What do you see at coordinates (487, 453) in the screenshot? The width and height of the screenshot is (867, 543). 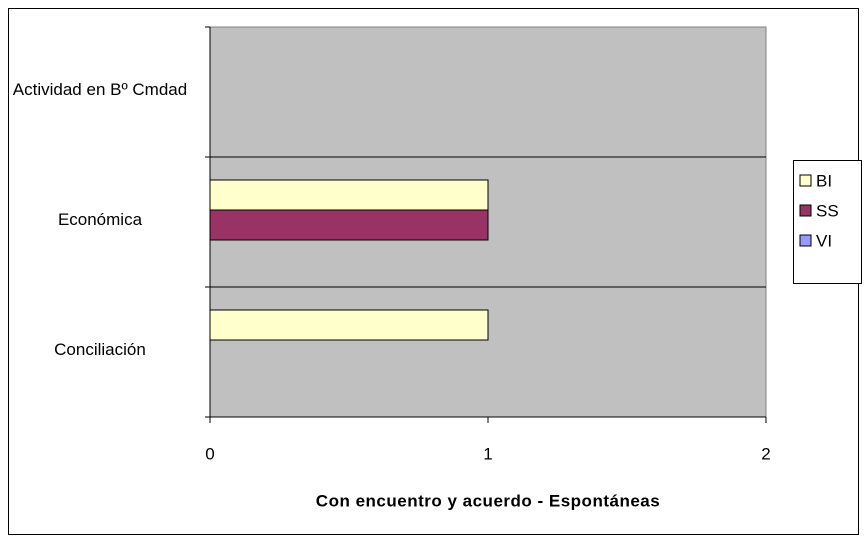 I see `x-tick-label: 1` at bounding box center [487, 453].